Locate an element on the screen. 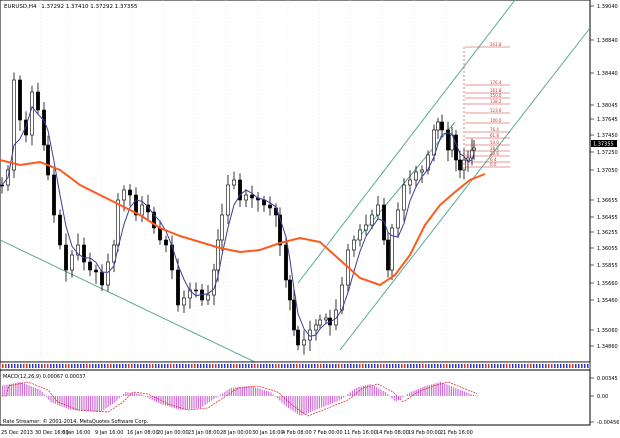  price-tick-label: 1.34860 is located at coordinates (607, 347).